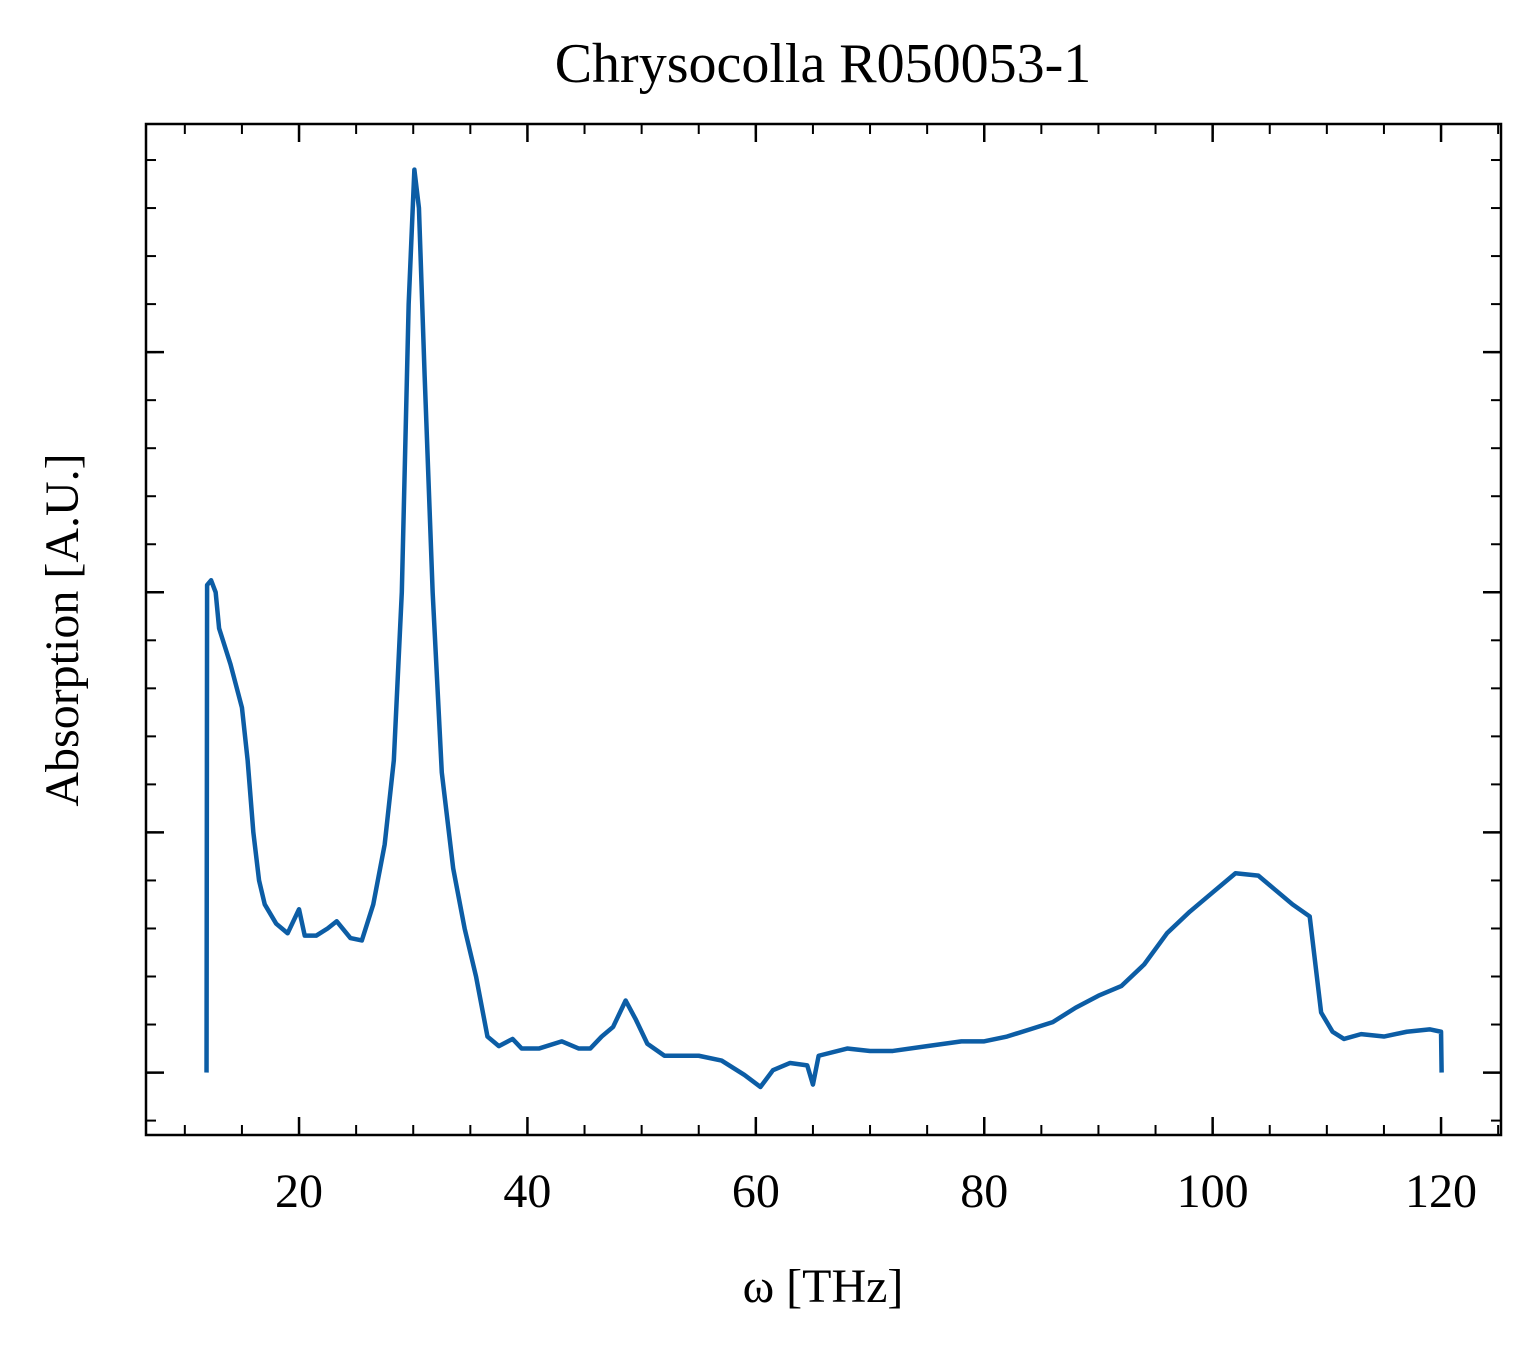 The height and width of the screenshot is (1346, 1527). What do you see at coordinates (756, 1191) in the screenshot?
I see `x-tick-label: 60` at bounding box center [756, 1191].